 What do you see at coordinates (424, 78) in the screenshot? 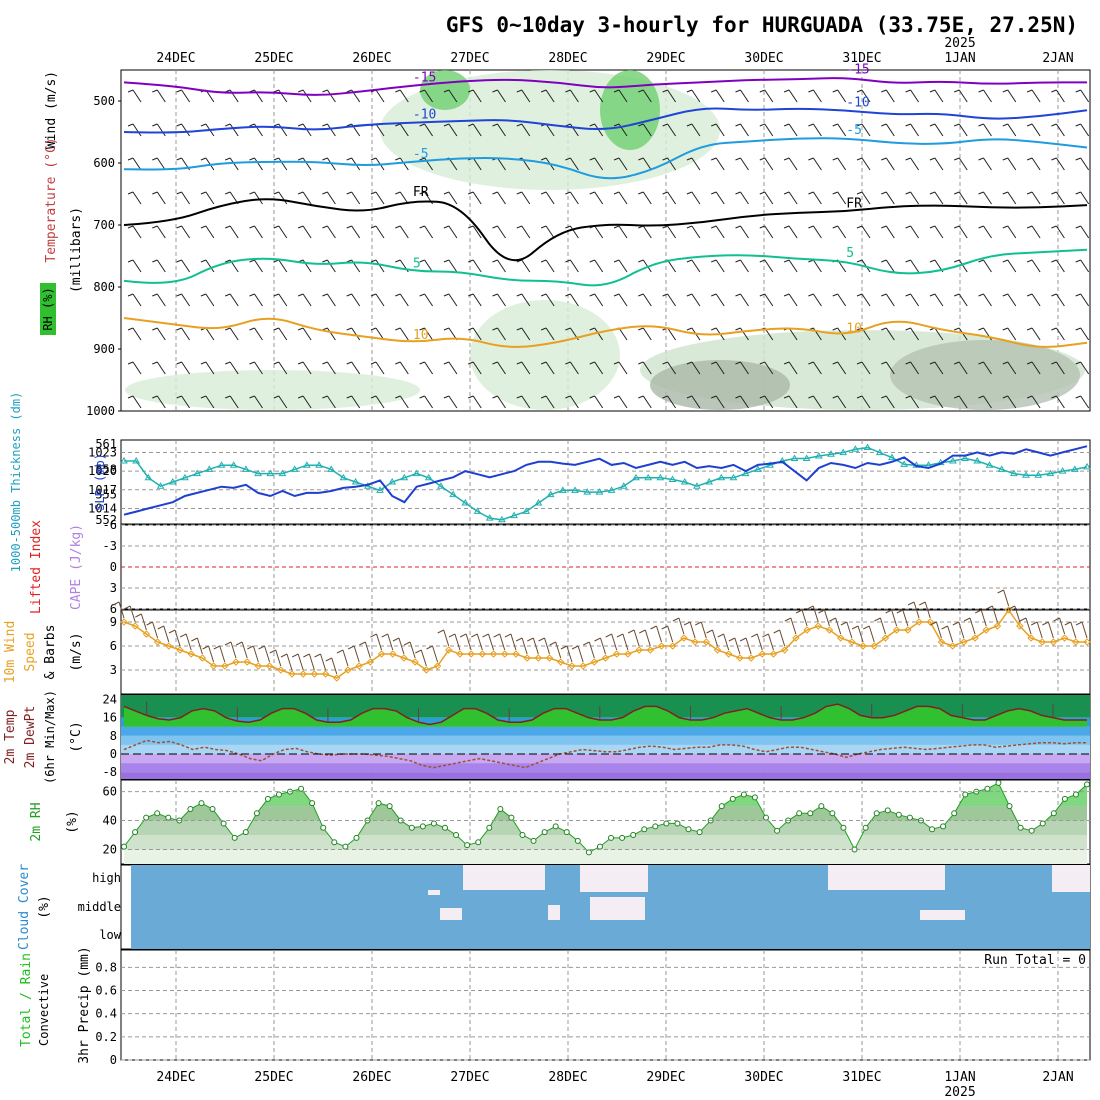
I see `isotherm-label: -15` at bounding box center [424, 78].